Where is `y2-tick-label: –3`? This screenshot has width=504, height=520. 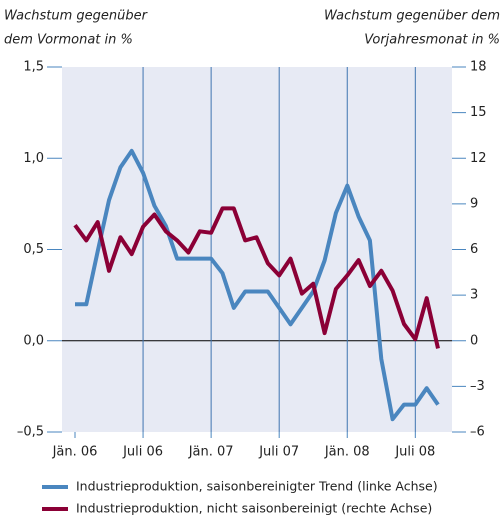 y2-tick-label: –3 is located at coordinates (477, 386).